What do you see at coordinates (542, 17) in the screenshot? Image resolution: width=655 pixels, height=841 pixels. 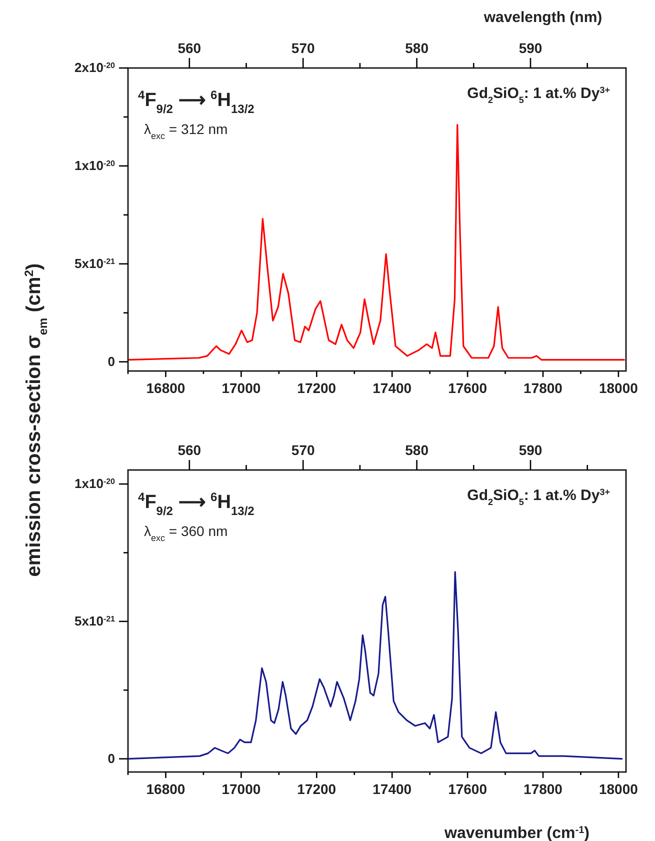 I see `x2-axis-title: wavelength (nm)` at bounding box center [542, 17].